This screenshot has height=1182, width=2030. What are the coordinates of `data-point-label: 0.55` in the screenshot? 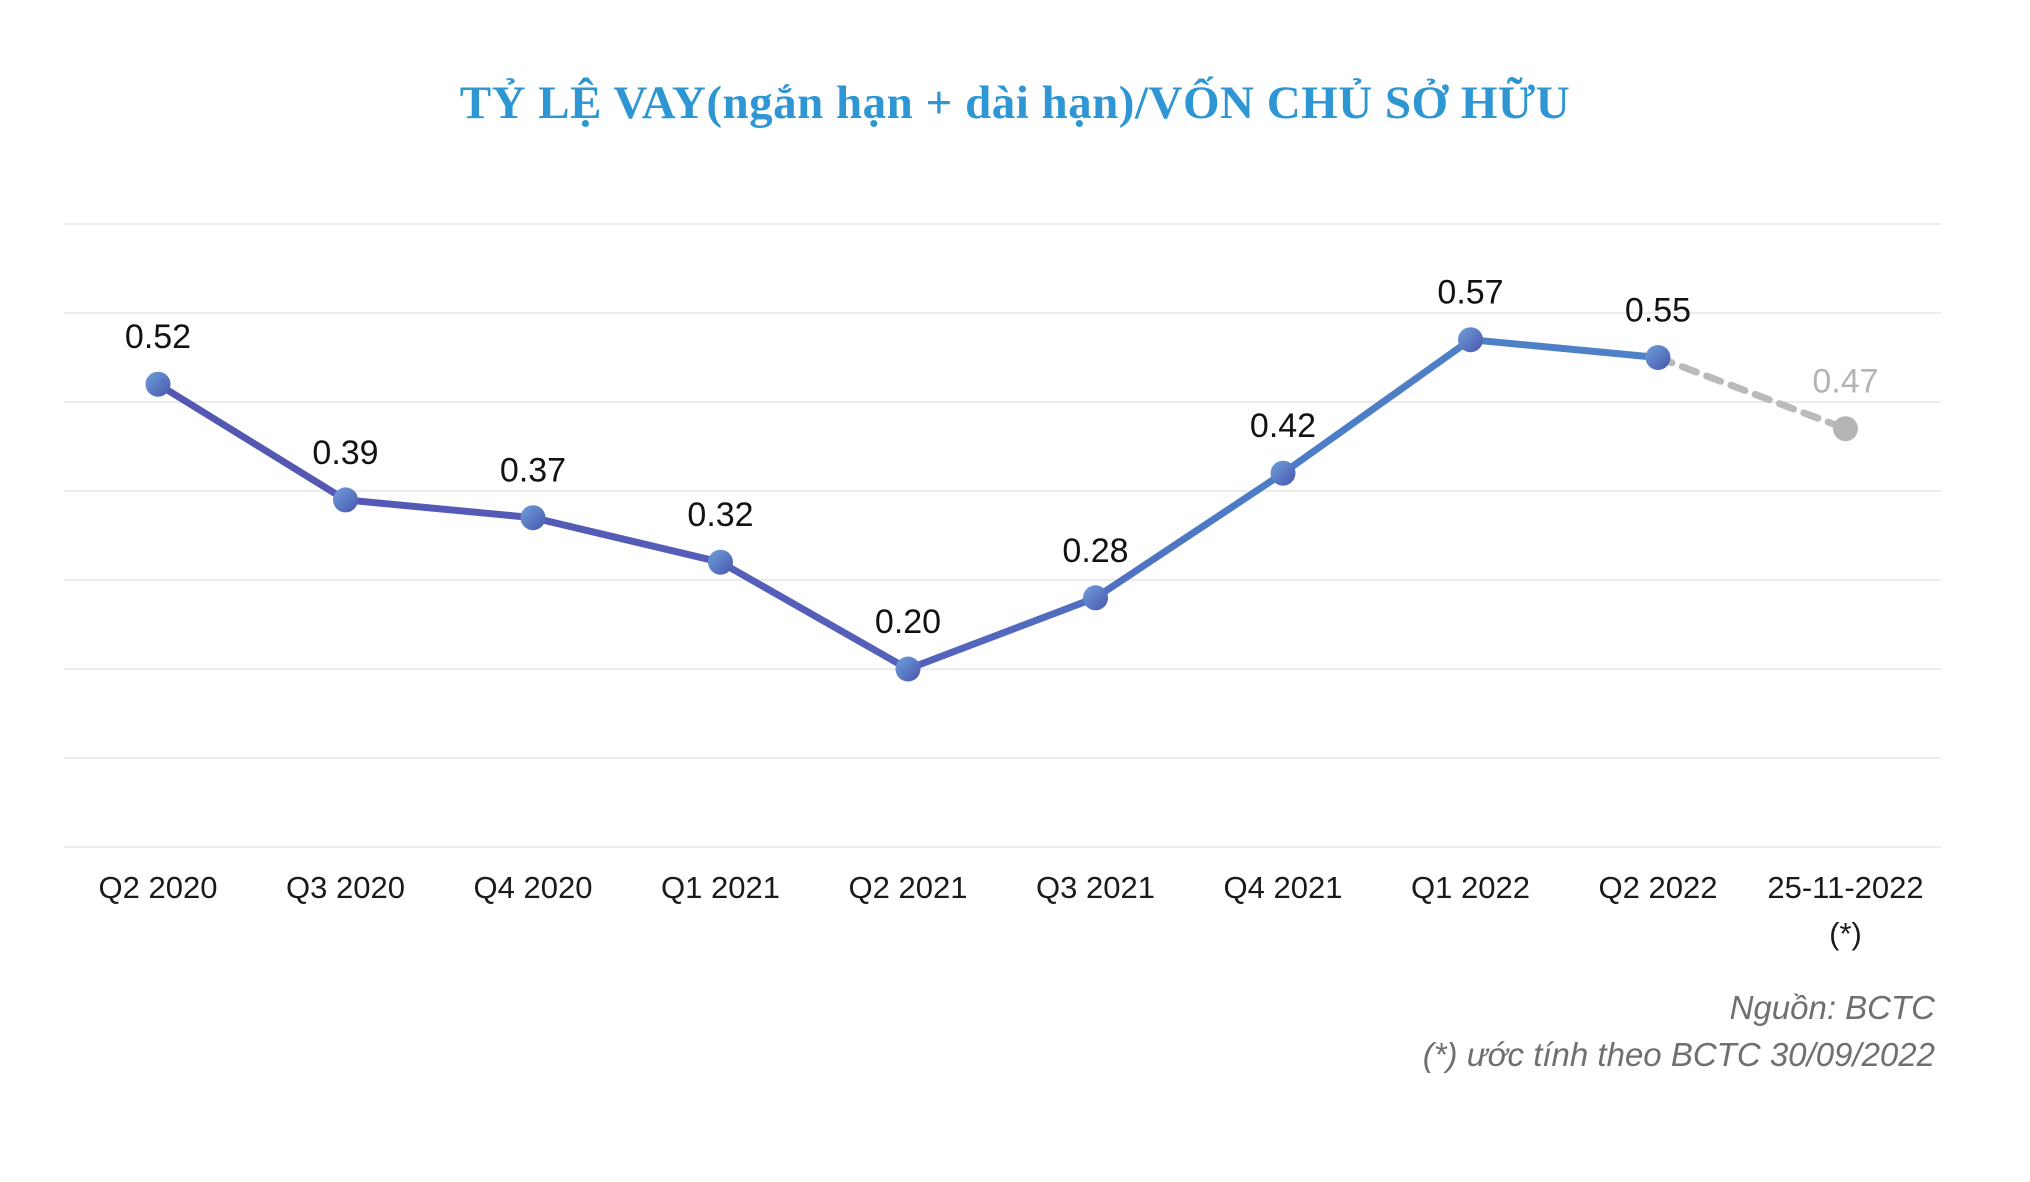 It's located at (1658, 311).